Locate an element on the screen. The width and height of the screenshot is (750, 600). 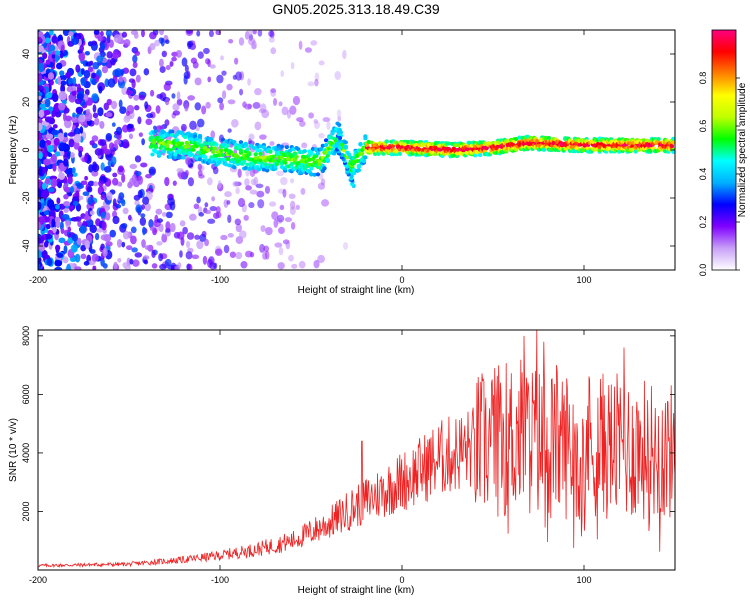
colorbar-tick-label: 0.8 is located at coordinates (703, 78).